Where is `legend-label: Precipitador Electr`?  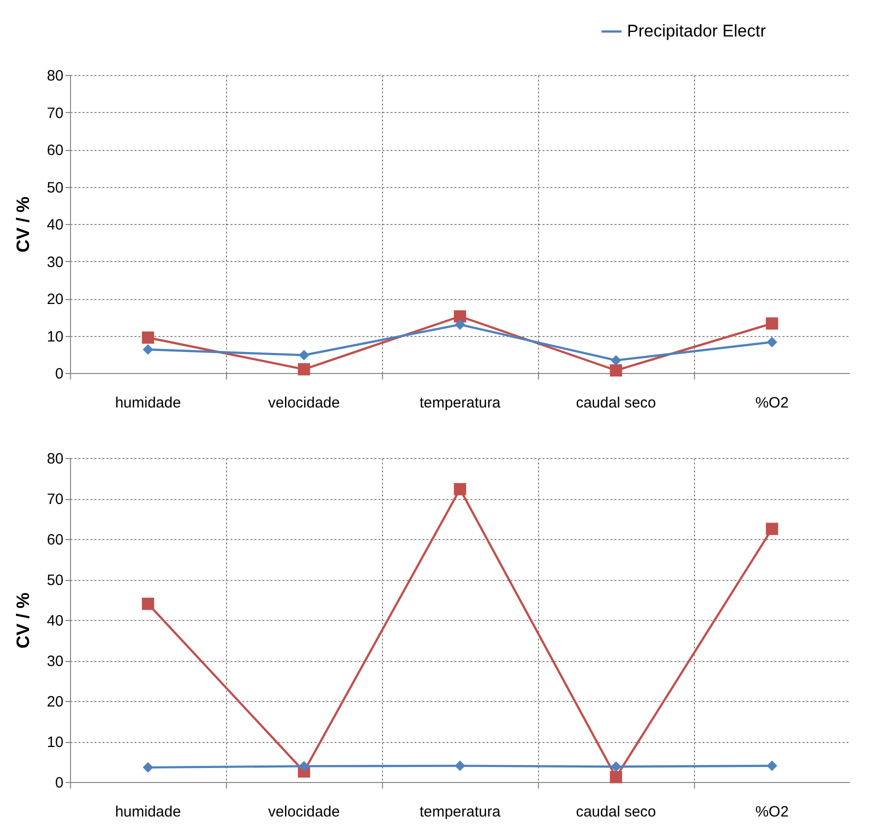 legend-label: Precipitador Electr is located at coordinates (696, 31).